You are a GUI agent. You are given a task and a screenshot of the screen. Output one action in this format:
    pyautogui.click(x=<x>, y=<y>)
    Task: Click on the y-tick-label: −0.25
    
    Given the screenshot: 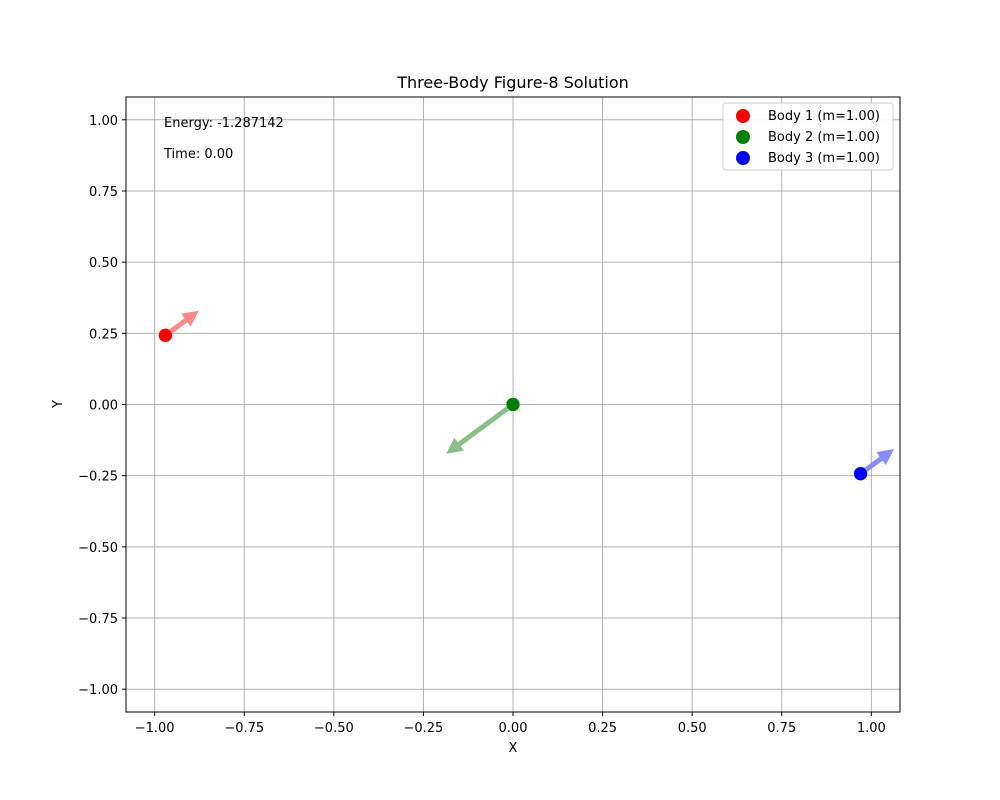 What is the action you would take?
    pyautogui.click(x=98, y=477)
    